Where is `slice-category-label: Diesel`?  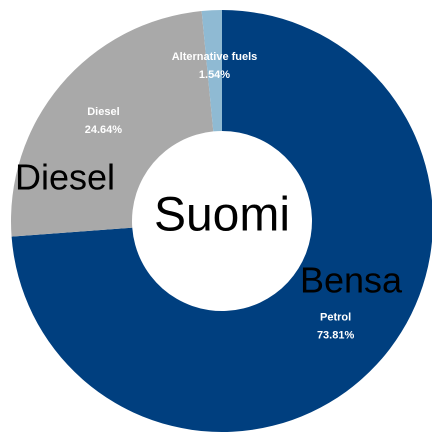
slice-category-label: Diesel is located at coordinates (103, 112).